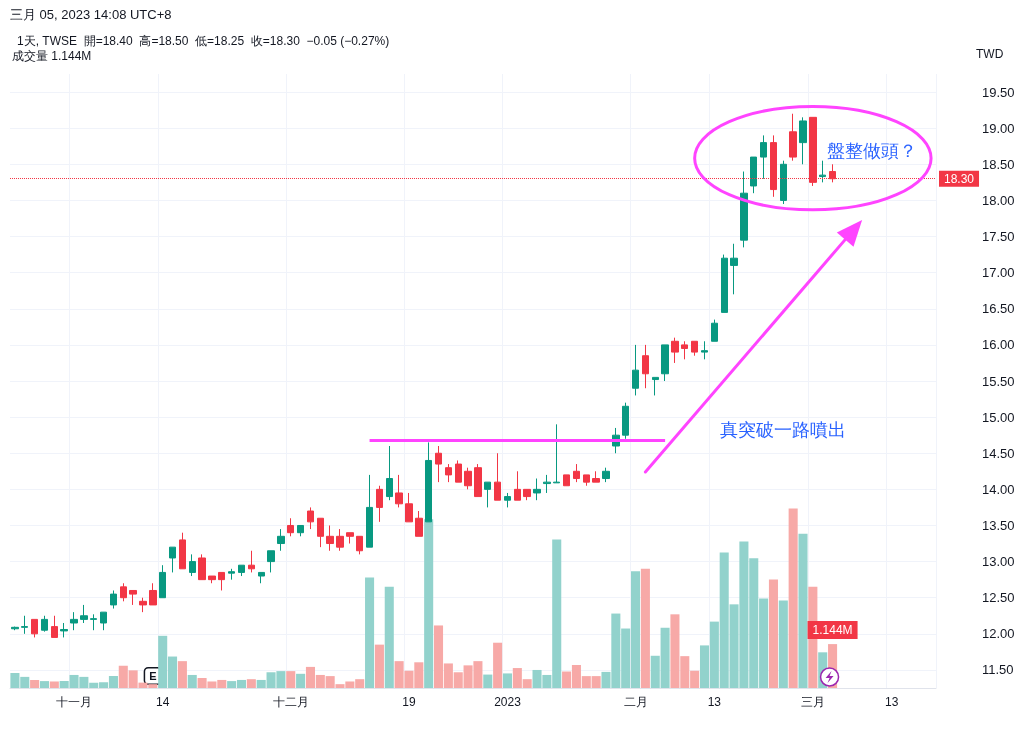  What do you see at coordinates (74, 702) in the screenshot?
I see `x-tick-label: 十一月` at bounding box center [74, 702].